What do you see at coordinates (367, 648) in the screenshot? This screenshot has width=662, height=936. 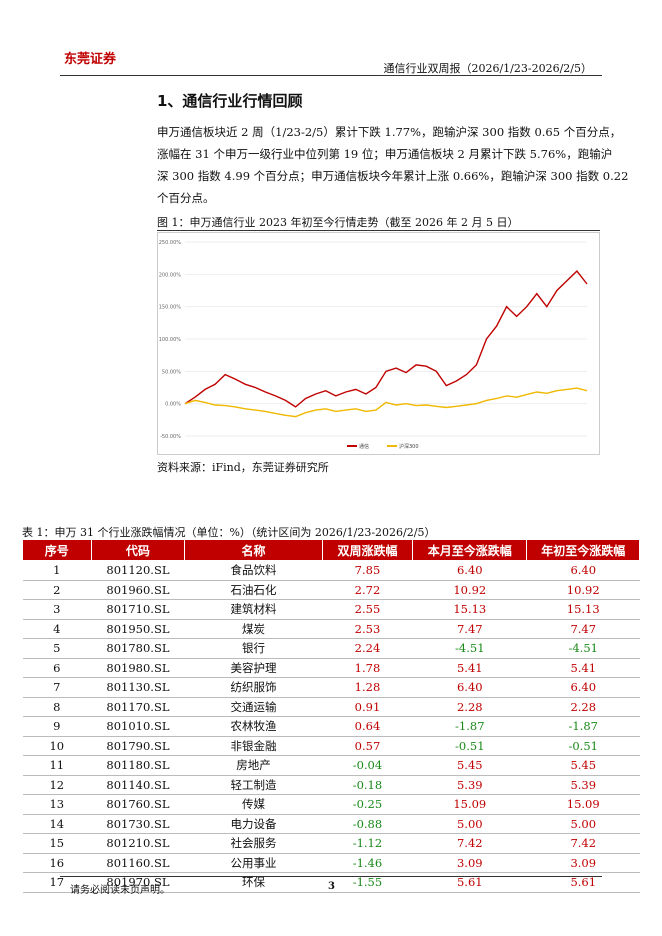 I see `table-cell: 2.24` at bounding box center [367, 648].